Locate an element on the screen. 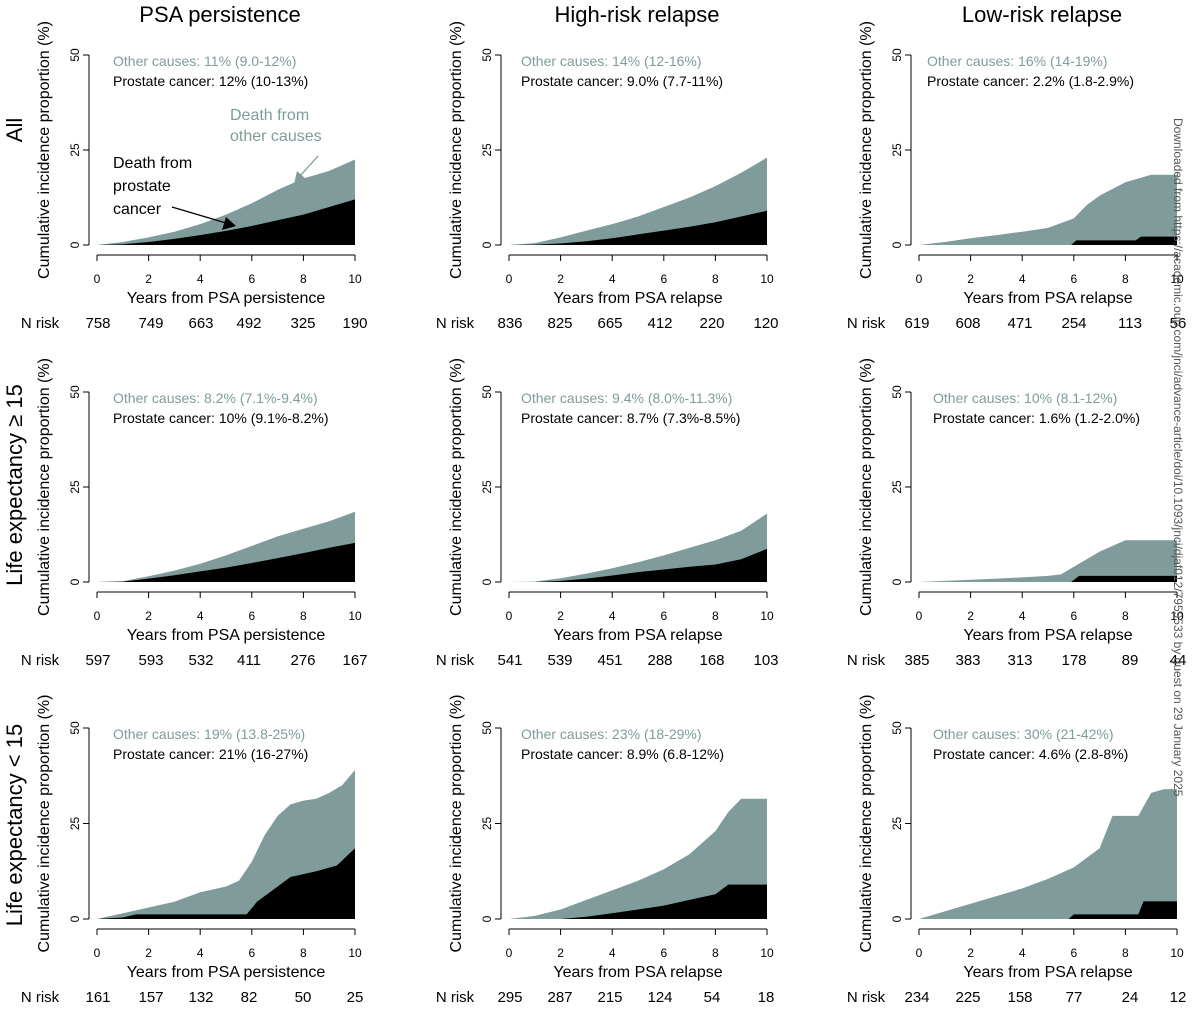 The width and height of the screenshot is (1200, 1015). arrowhead-prostate-cancer is located at coordinates (229, 223).